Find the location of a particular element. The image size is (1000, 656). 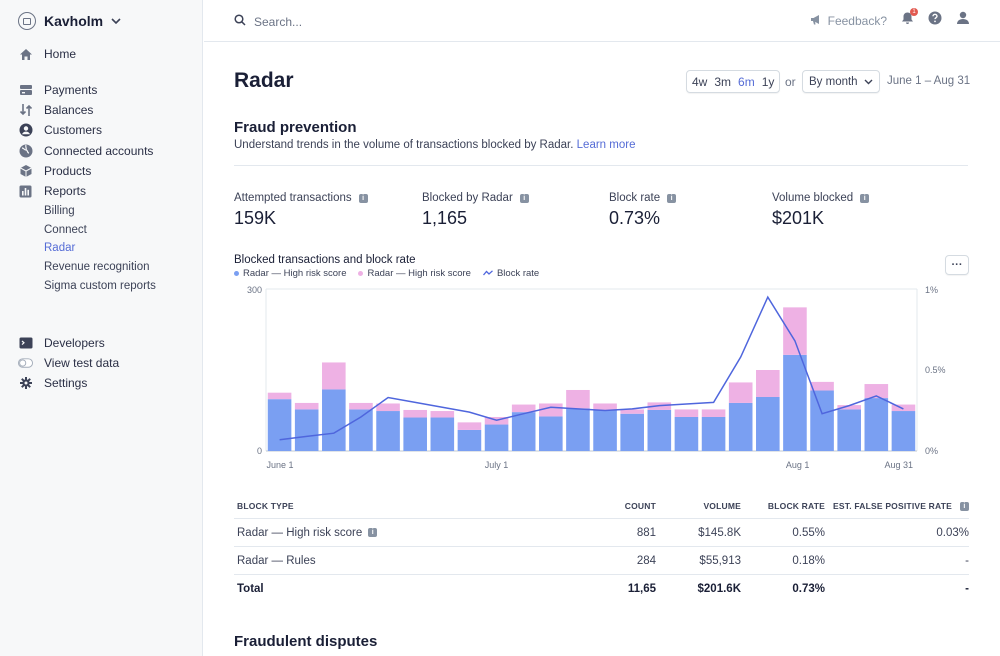

sidebar-item-reports: Reports is located at coordinates (52, 191).